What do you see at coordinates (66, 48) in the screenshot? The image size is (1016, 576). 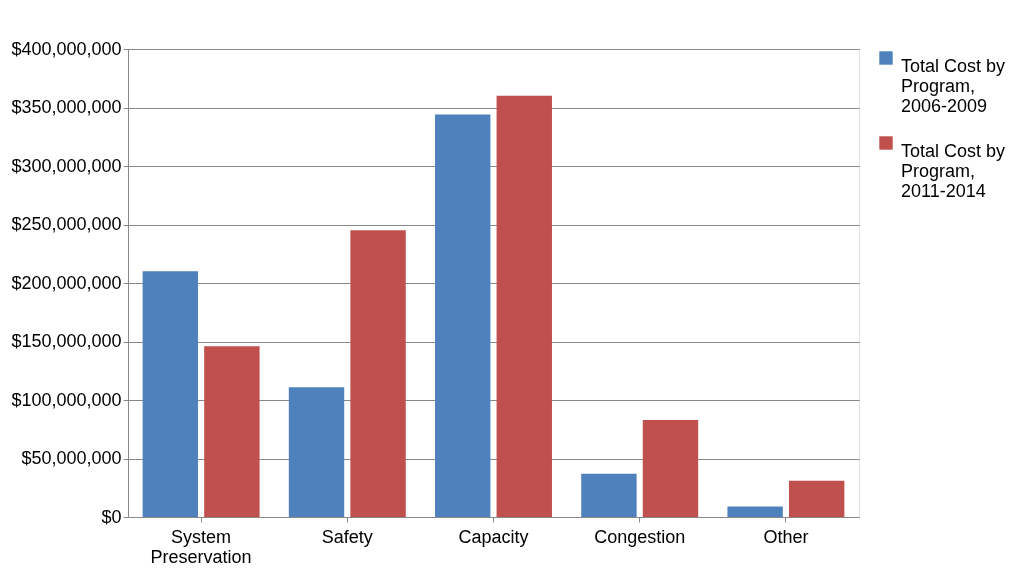 I see `y-tick-label: $400,000,000` at bounding box center [66, 48].